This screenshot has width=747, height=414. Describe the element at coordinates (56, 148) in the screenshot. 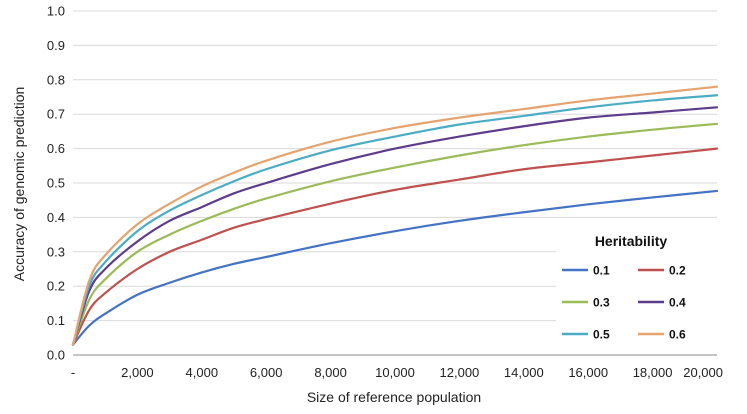

I see `y-tick-label: 0.6` at that location.